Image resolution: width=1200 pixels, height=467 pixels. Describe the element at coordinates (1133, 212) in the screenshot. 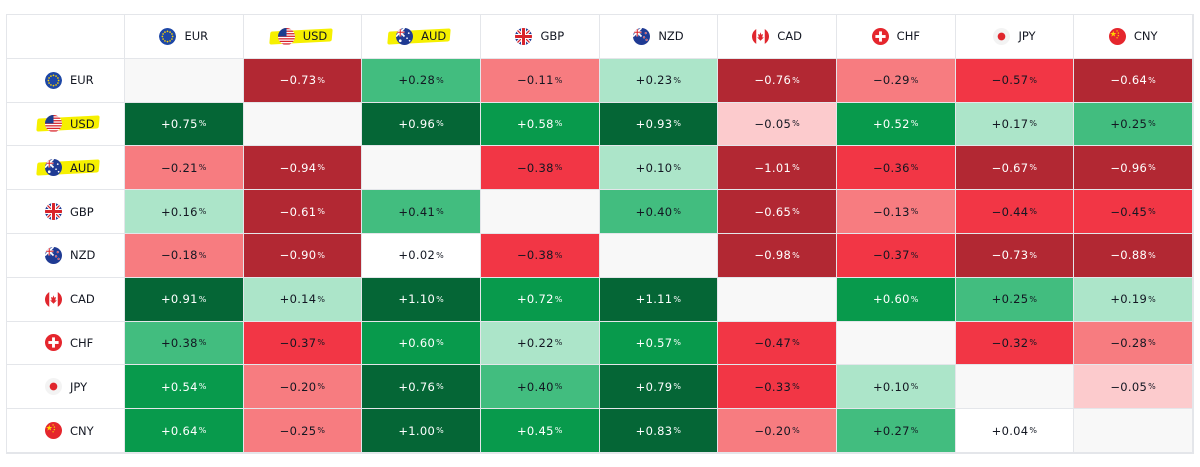

I see `heatmap-cell: −0.45%` at that location.